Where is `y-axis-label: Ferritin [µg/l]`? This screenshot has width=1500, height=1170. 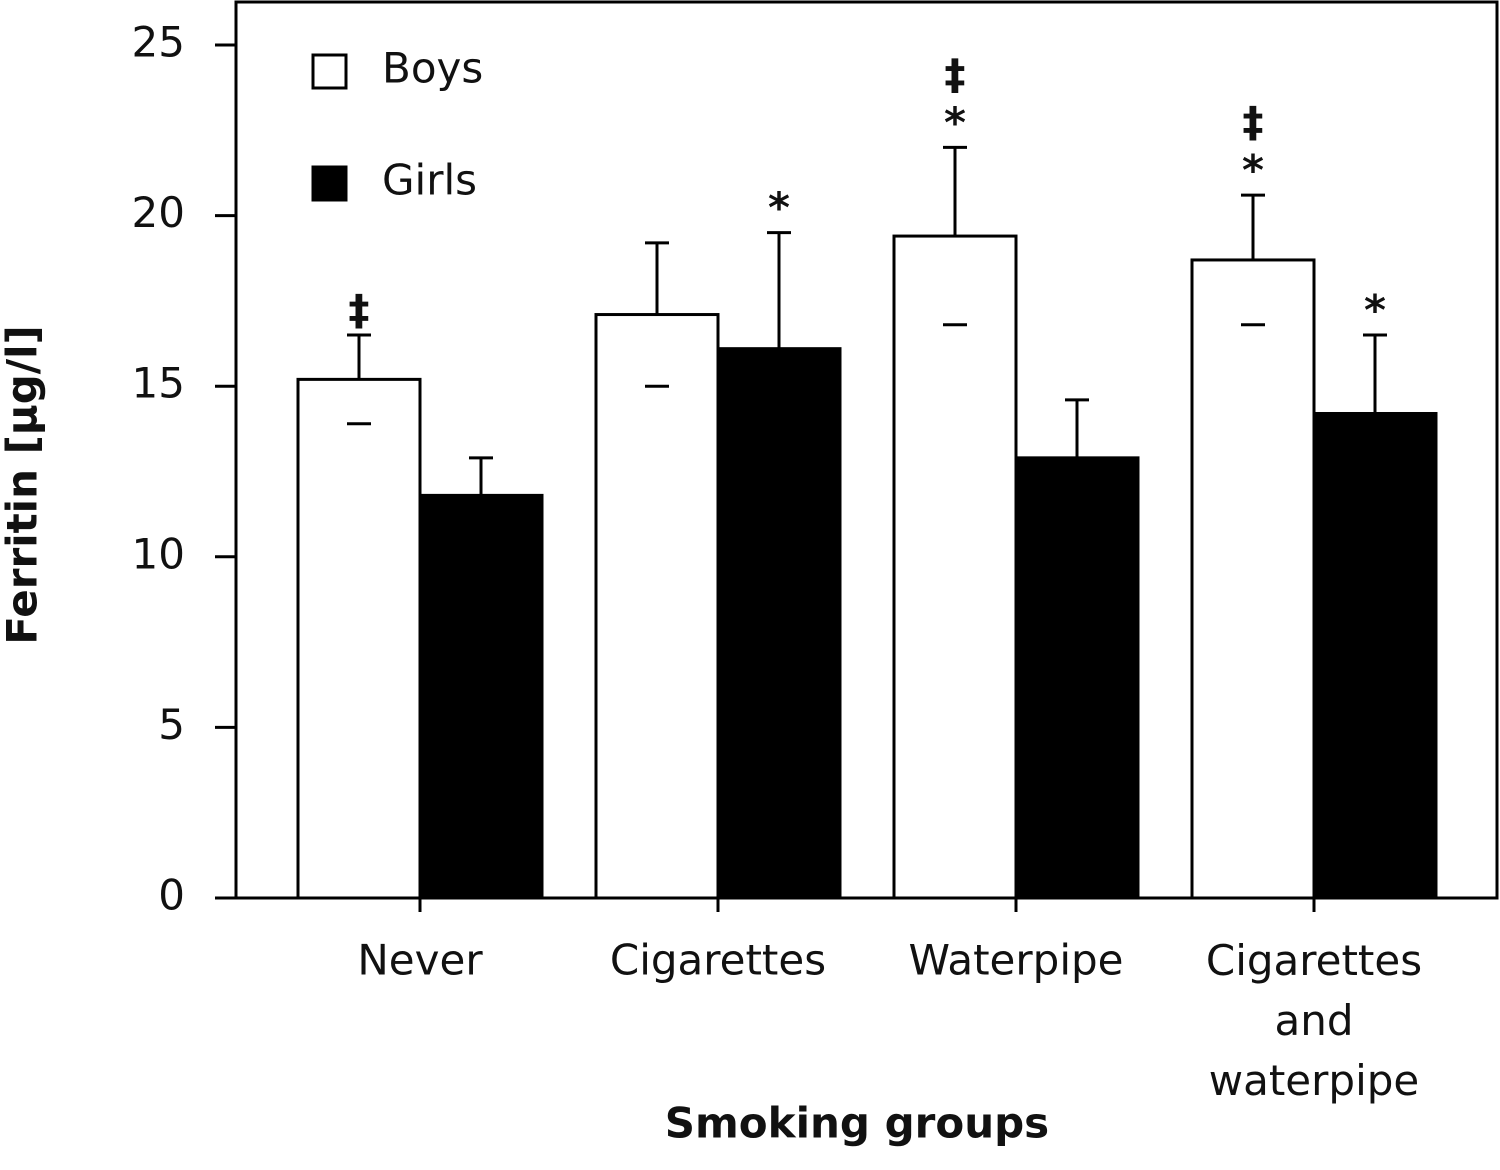
y-axis-label: Ferritin [µg/l] is located at coordinates (23, 484).